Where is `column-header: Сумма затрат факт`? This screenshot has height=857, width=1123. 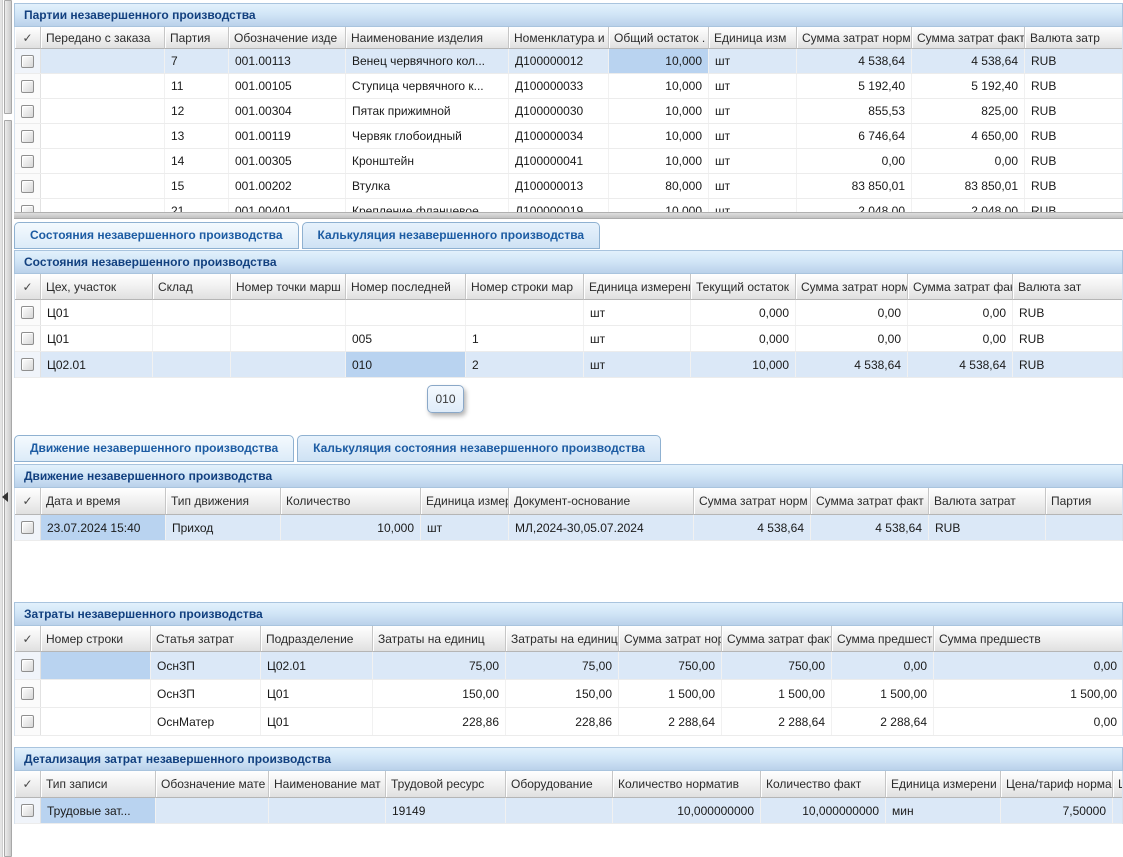 column-header: Сумма затрат факт is located at coordinates (870, 501).